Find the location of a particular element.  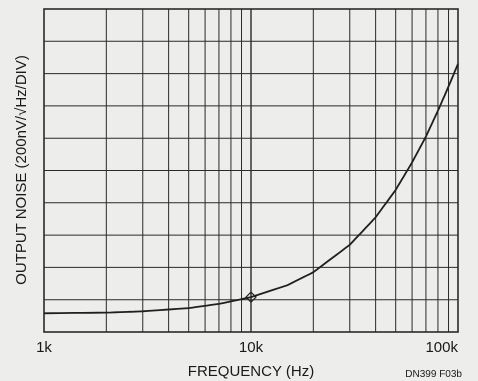

x-tick-label-100k: 100k is located at coordinates (441, 347).